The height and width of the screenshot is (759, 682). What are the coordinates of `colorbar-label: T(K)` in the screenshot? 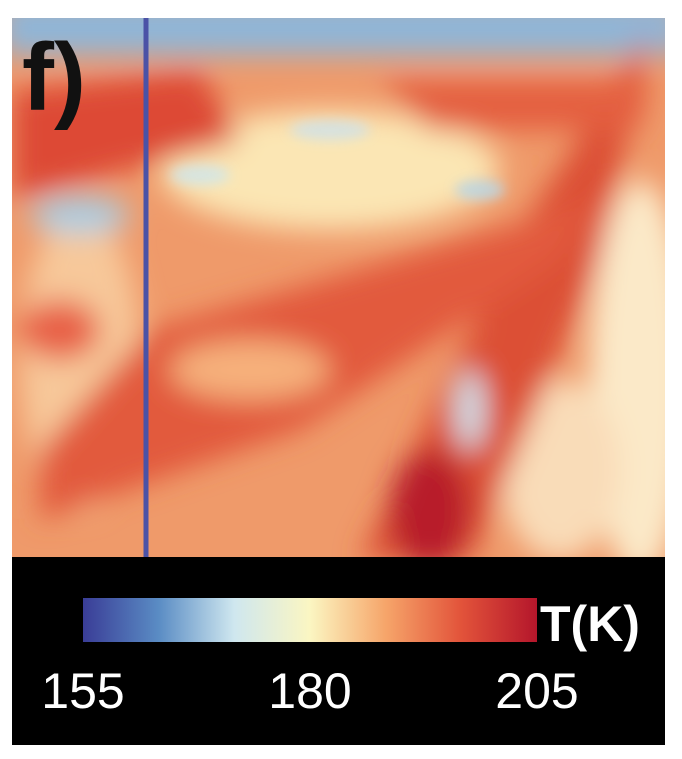 It's located at (590, 624).